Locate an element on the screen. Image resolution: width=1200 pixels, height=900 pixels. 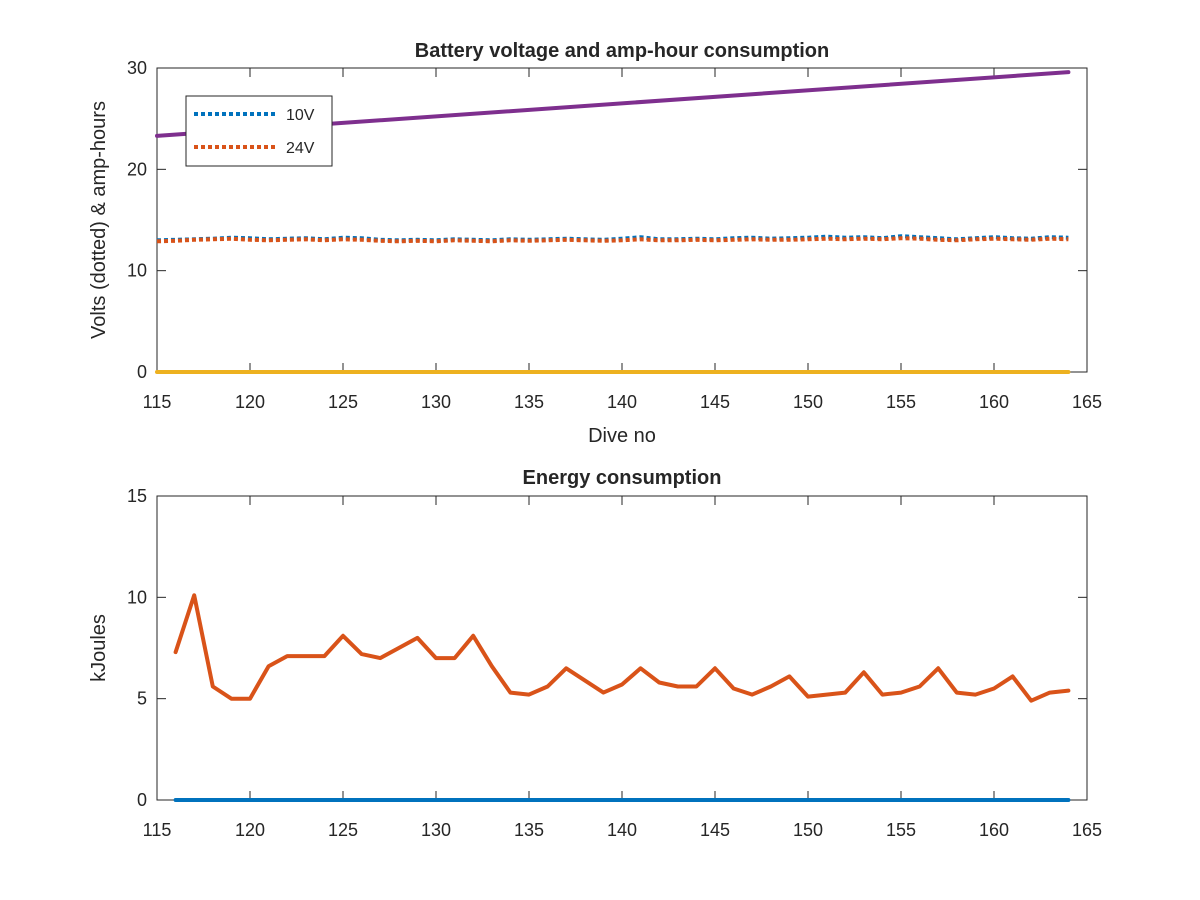
y-axis-label: kJoules is located at coordinates (99, 648).